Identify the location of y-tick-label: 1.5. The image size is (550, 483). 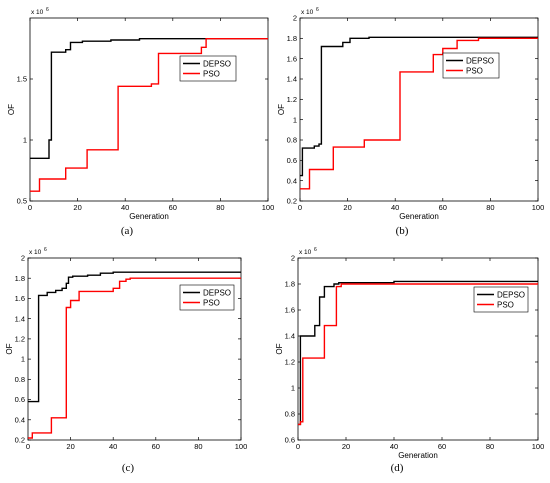
(22, 79).